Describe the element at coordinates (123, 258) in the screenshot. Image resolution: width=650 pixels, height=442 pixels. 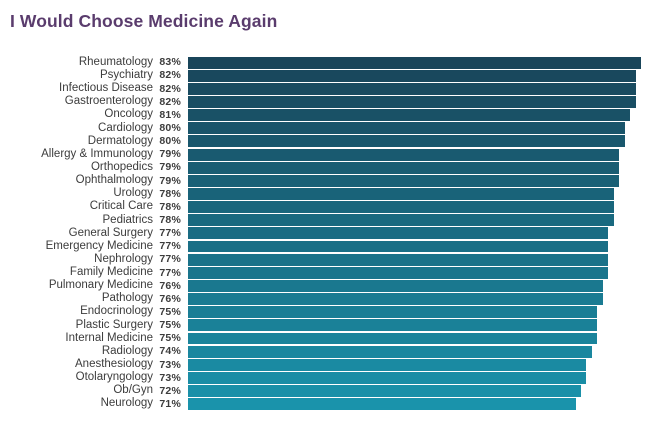
I see `bar-label: Nephrology` at that location.